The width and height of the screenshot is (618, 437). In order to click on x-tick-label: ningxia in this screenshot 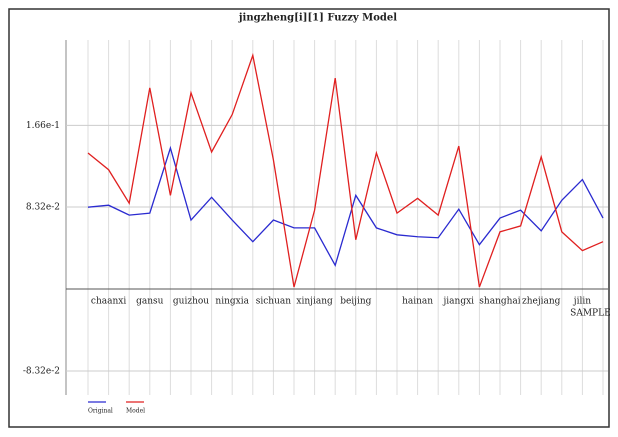, I will do `click(232, 302)`.